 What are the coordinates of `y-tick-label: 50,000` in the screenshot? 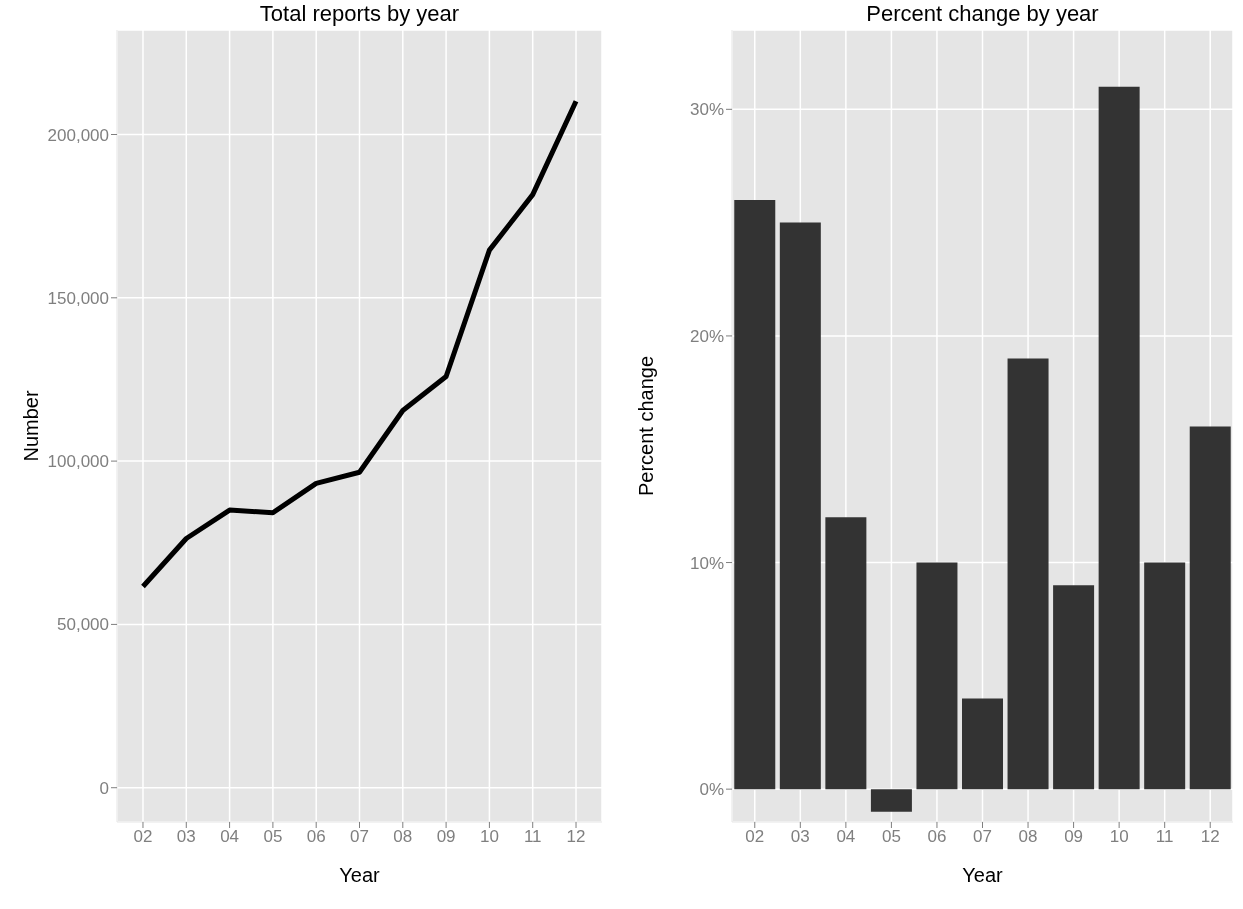 It's located at (83, 625).